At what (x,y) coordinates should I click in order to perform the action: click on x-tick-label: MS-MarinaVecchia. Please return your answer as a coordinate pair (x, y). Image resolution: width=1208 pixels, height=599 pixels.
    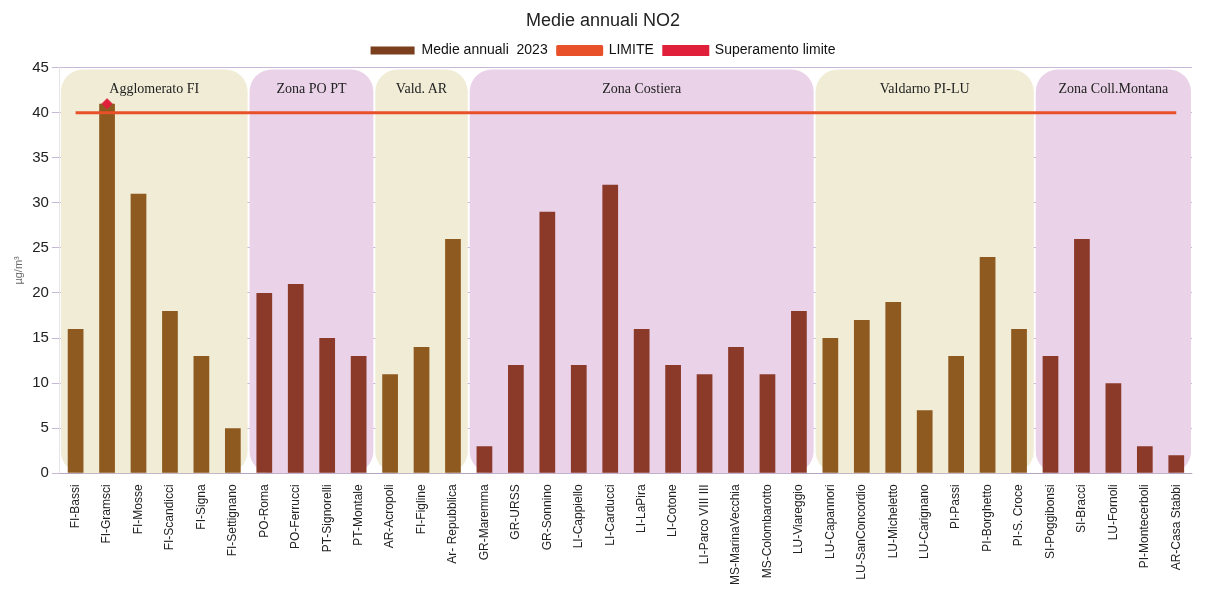
    Looking at the image, I should click on (735, 534).